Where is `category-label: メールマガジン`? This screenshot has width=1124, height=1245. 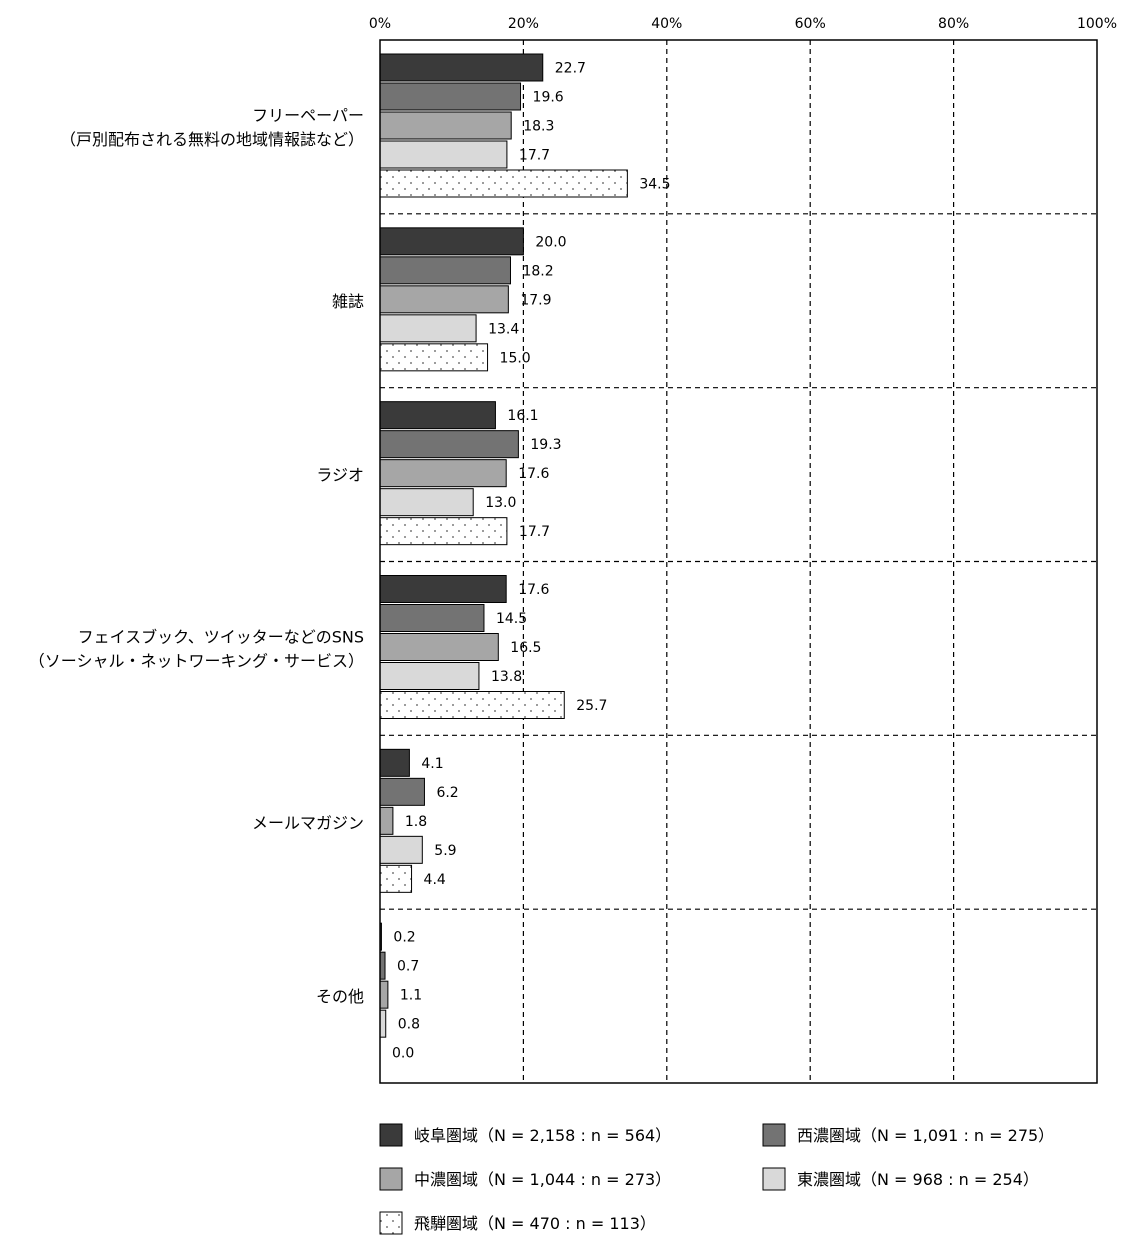
category-label: メールマガジン is located at coordinates (308, 822).